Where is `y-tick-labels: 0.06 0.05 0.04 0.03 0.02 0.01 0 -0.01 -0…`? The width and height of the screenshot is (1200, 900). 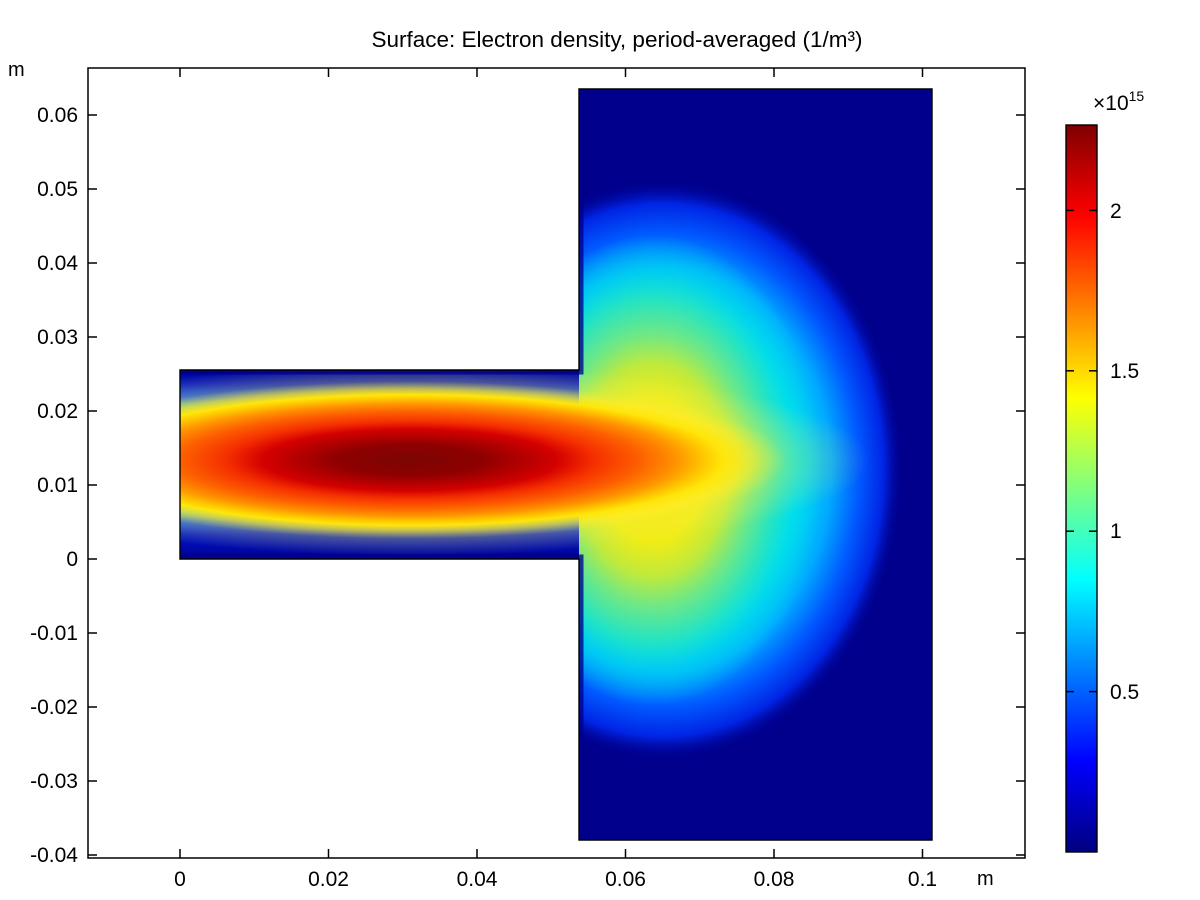 y-tick-labels: 0.06 0.05 0.04 0.03 0.02 0.01 0 -0.01 -0… is located at coordinates (54, 485).